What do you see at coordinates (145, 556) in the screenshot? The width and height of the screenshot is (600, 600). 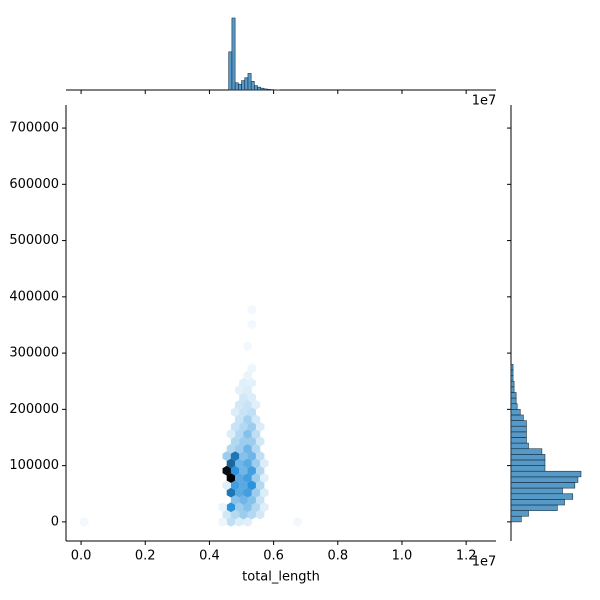 I see `x-tick-label: 0.2` at bounding box center [145, 556].